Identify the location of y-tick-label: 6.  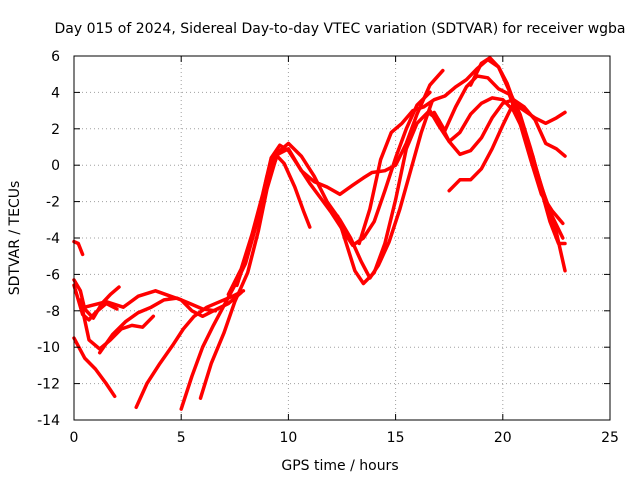
(55, 57).